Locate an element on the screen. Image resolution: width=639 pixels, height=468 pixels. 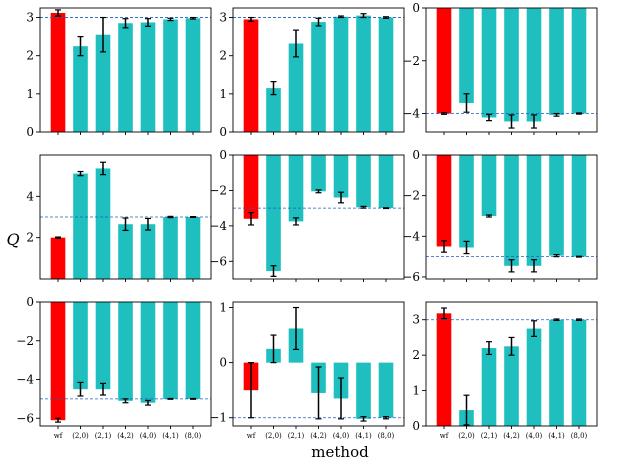
x-axis-label: method is located at coordinates (340, 452).